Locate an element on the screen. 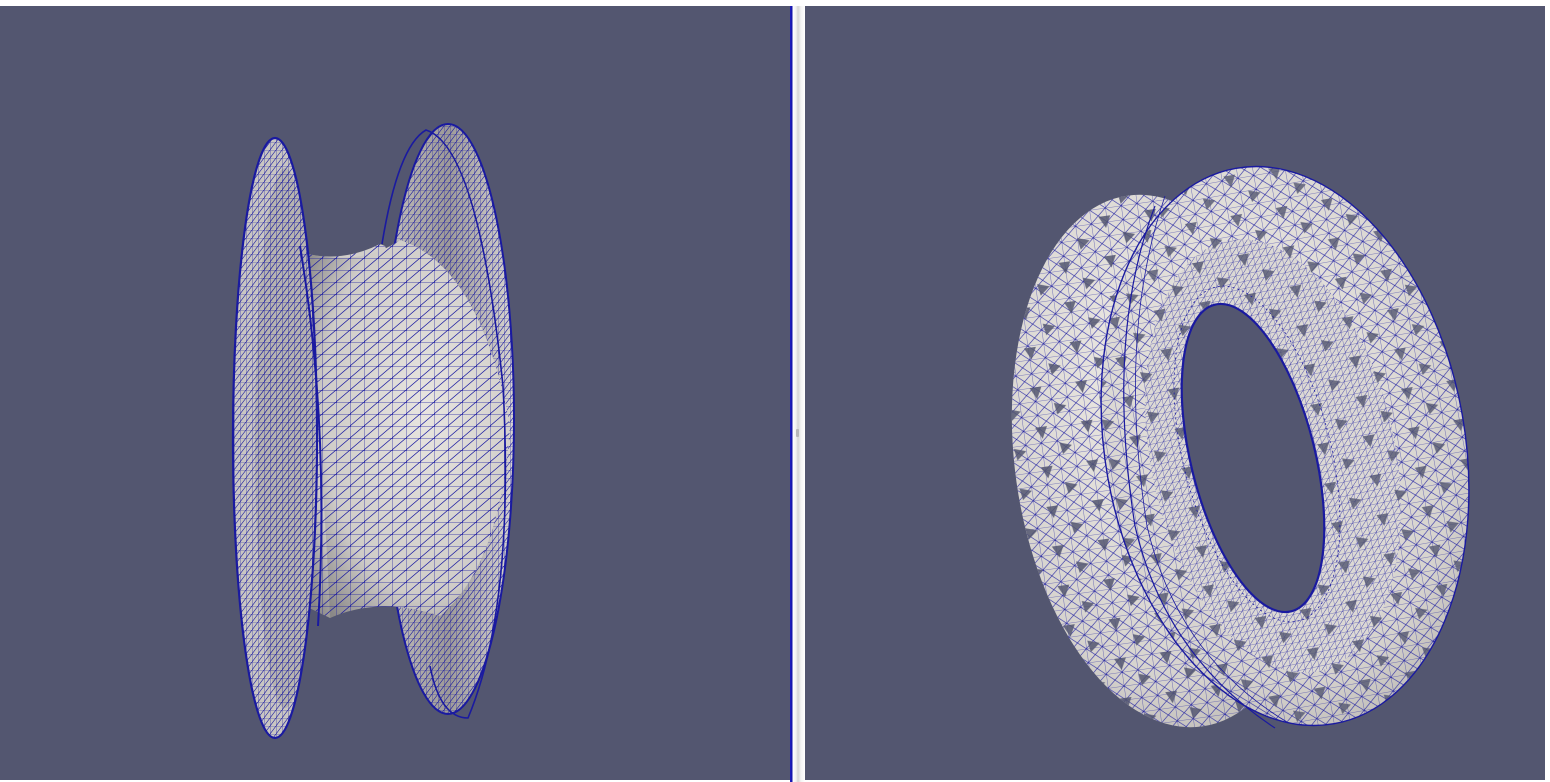  splitter-grip-icon is located at coordinates (797, 433).